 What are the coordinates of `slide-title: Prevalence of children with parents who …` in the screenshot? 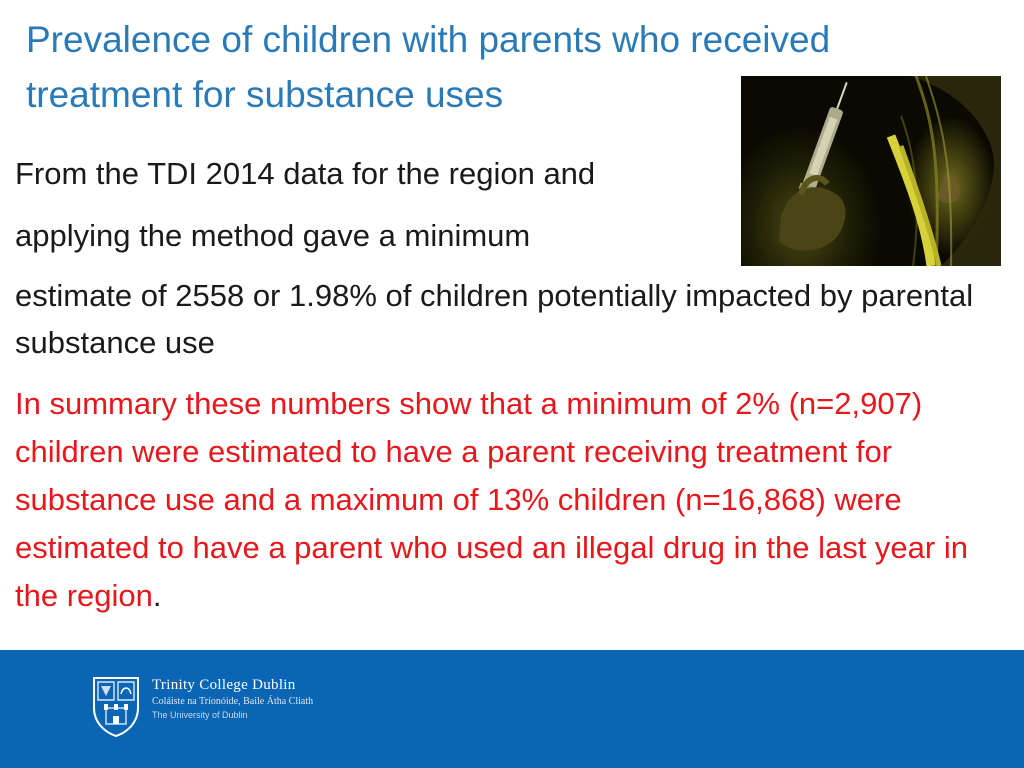 It's located at (428, 67).